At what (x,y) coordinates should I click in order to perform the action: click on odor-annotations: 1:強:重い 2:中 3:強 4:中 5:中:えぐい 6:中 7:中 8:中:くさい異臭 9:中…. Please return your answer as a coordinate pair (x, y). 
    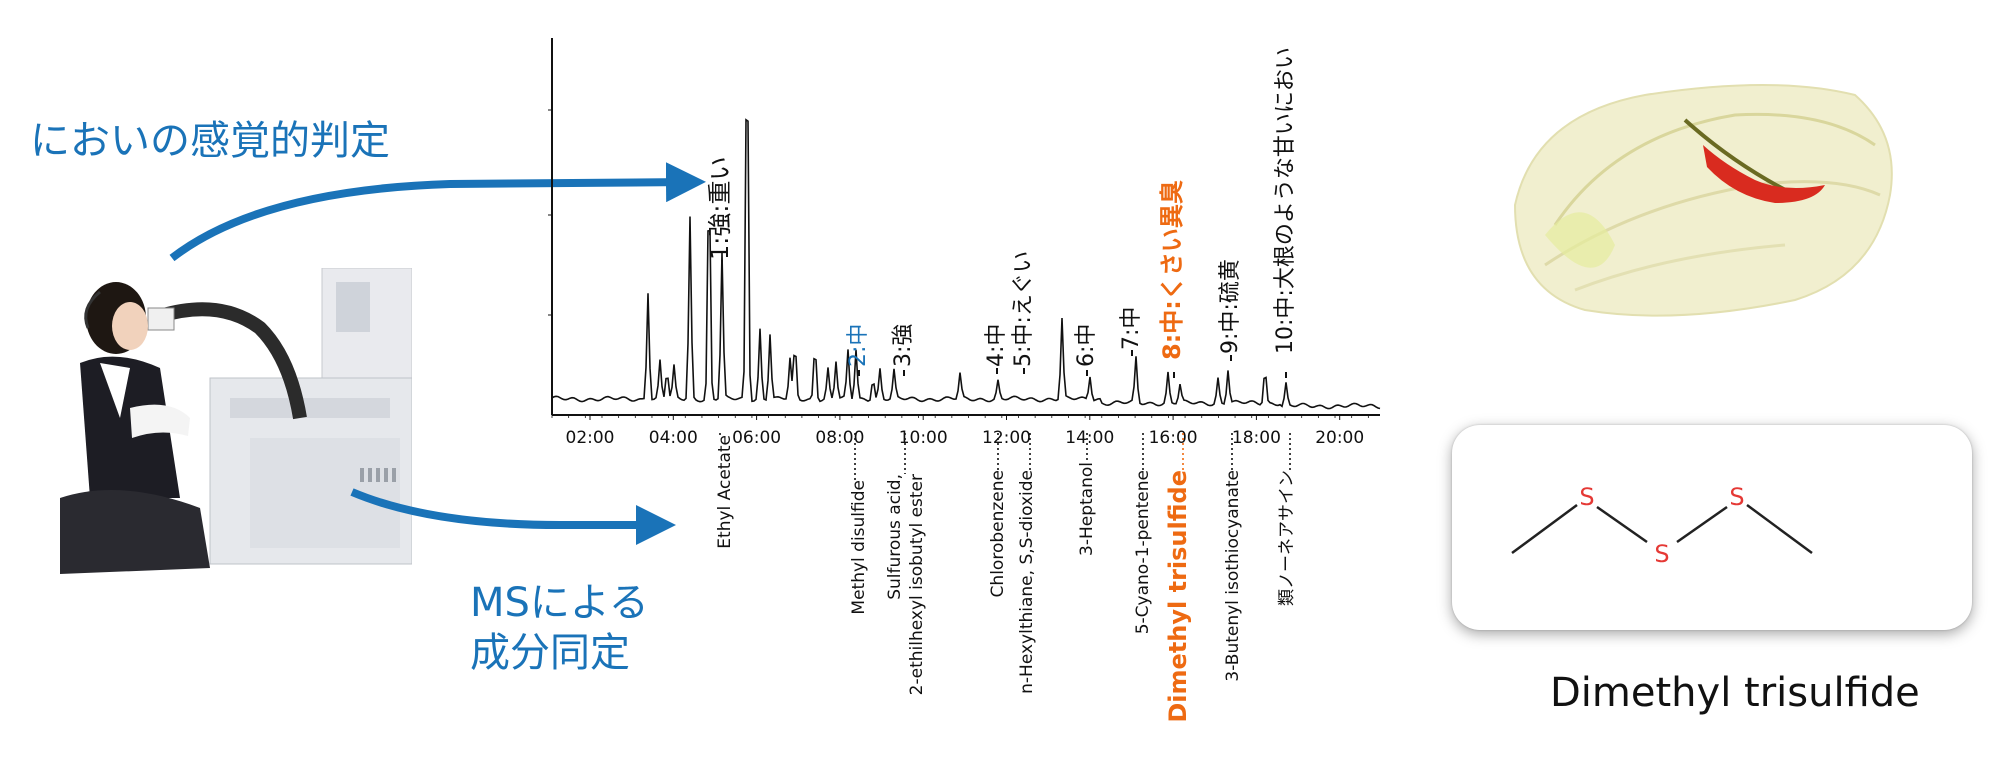
    Looking at the image, I should click on (1002, 212).